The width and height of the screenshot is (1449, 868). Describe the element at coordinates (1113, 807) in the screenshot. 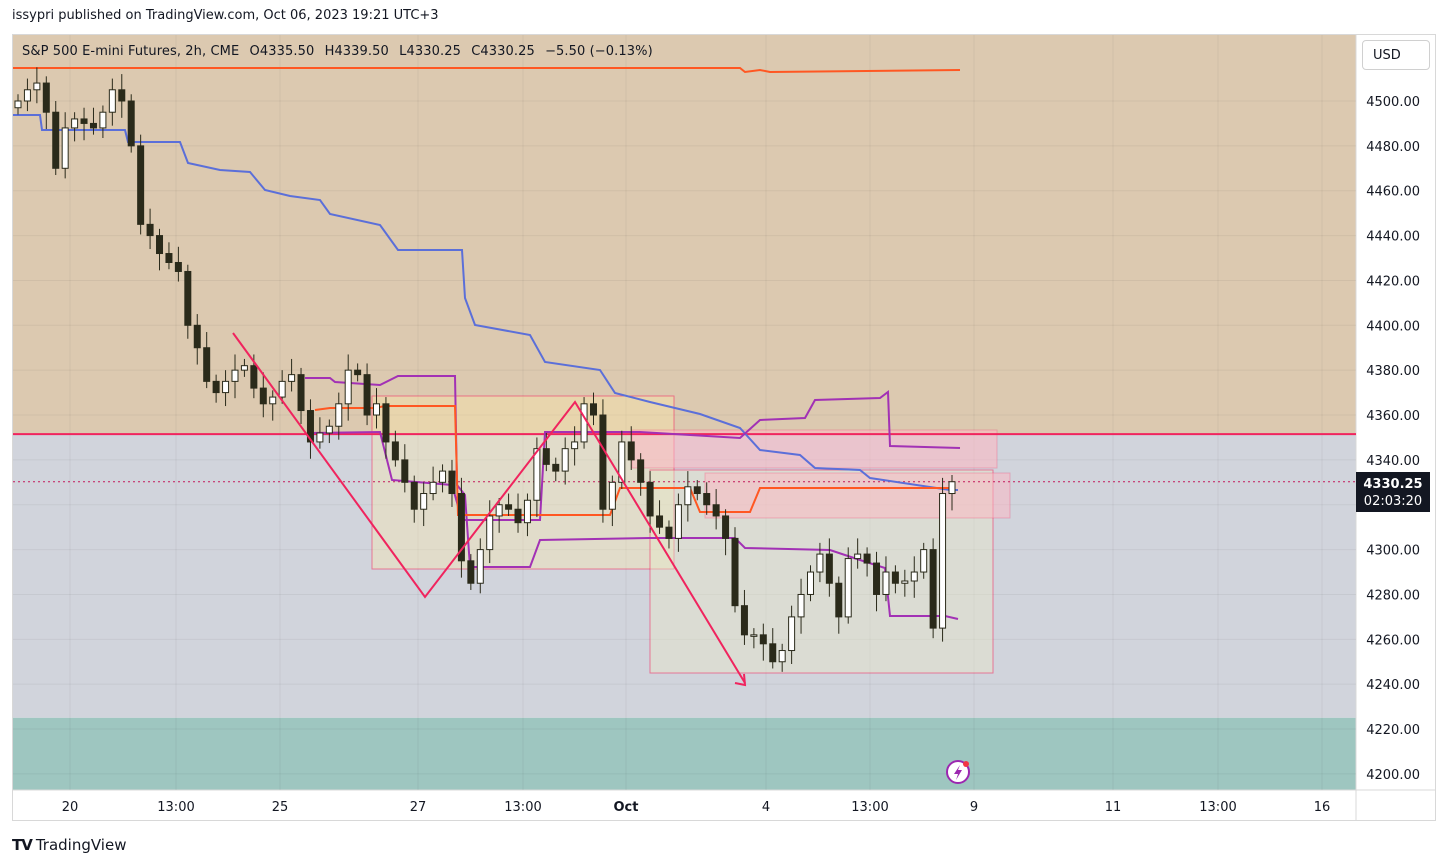

I see `time-tick-label: 11` at that location.